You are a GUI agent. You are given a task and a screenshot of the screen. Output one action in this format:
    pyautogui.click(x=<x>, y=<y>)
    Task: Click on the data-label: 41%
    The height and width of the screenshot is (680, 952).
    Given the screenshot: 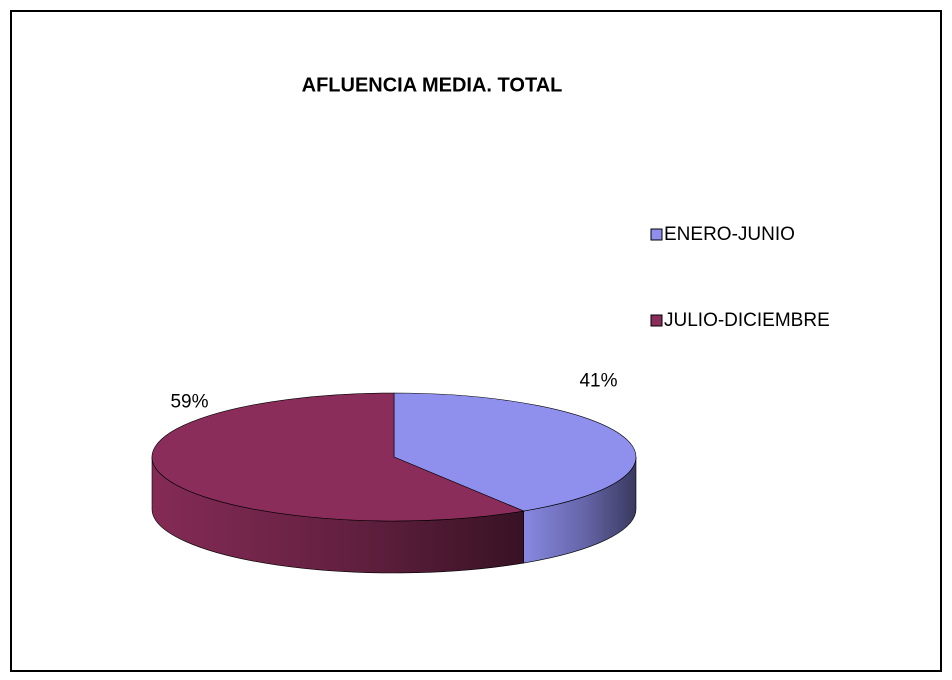 What is the action you would take?
    pyautogui.click(x=598, y=380)
    